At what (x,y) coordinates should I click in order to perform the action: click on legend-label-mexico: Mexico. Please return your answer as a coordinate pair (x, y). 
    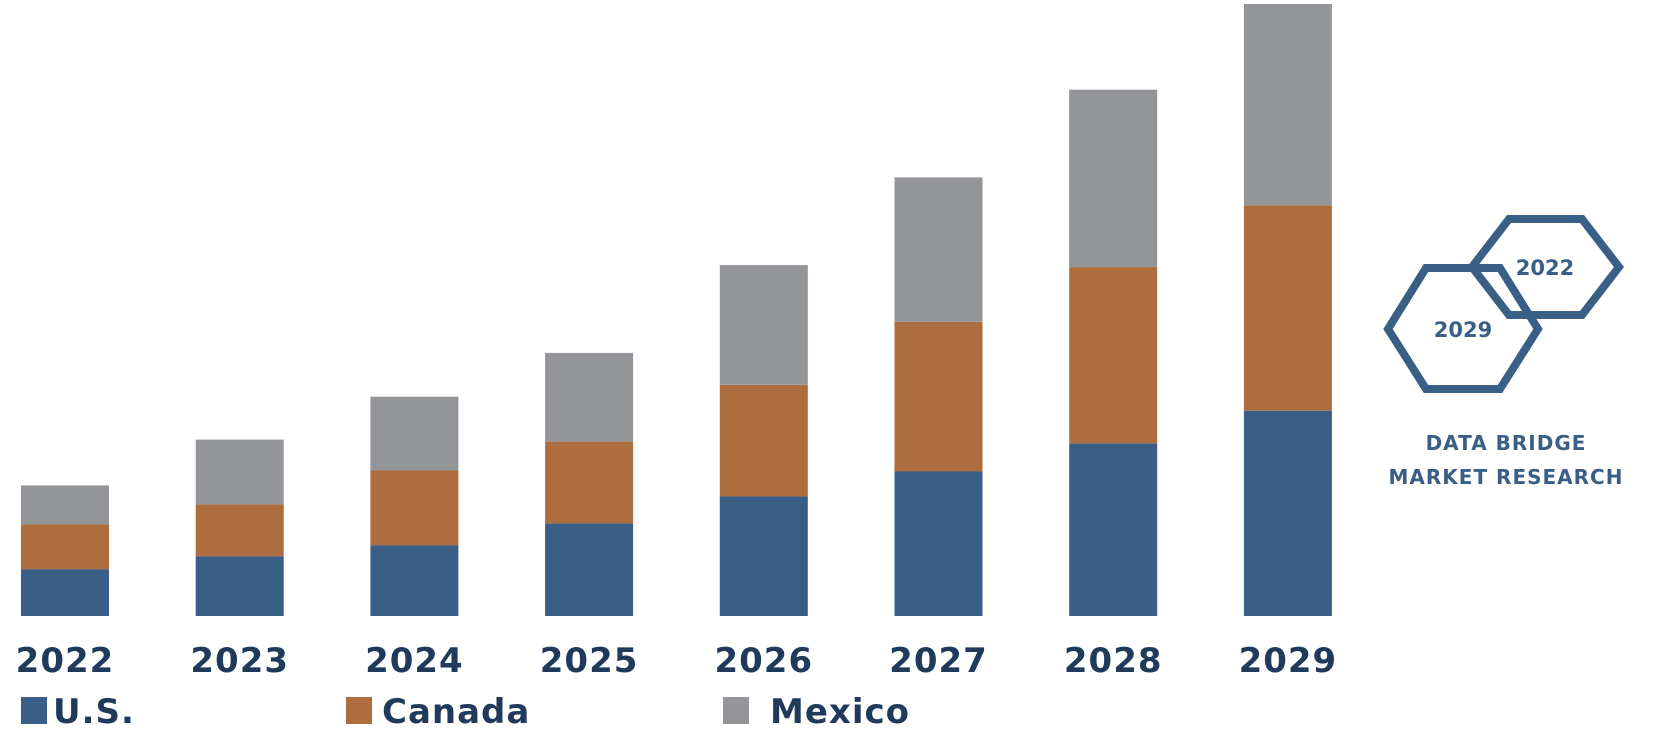
    Looking at the image, I should click on (840, 711).